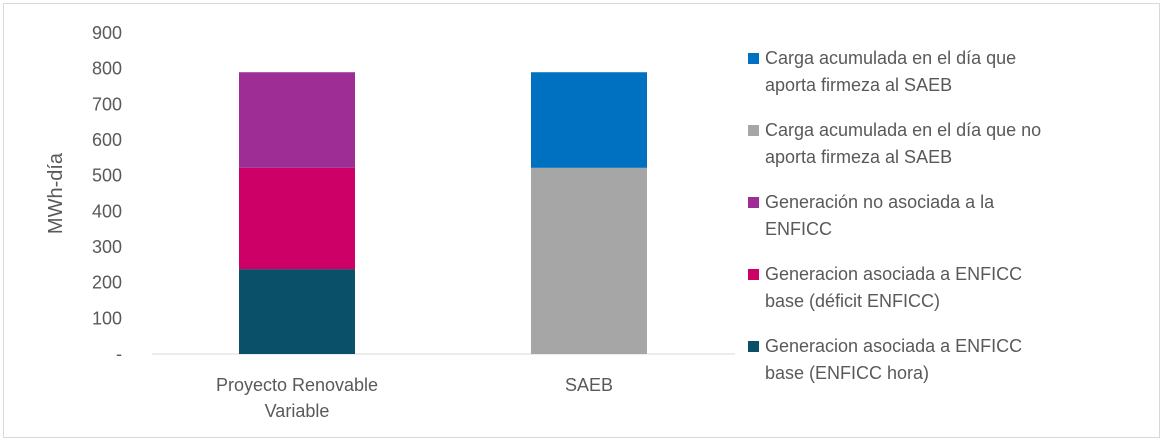  I want to click on legend-label: Generación no asociada a la ENFICC, so click(945, 216).